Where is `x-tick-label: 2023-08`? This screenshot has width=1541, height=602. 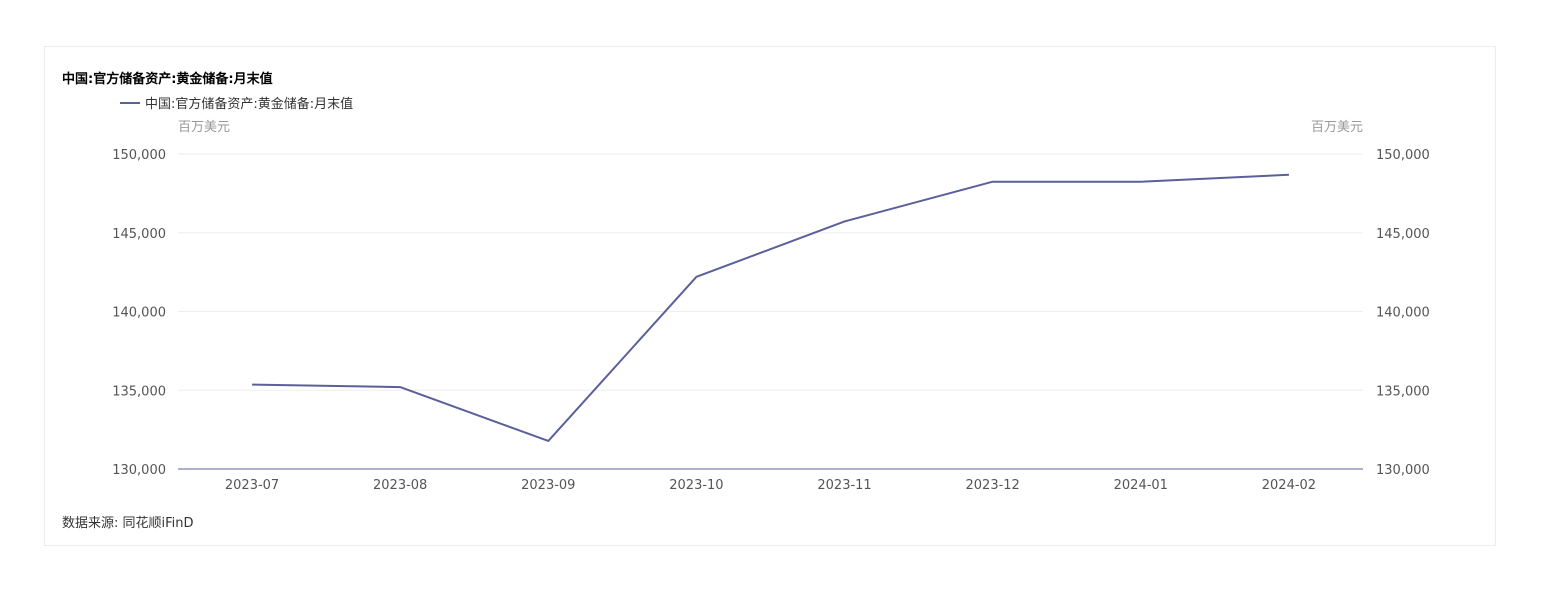
x-tick-label: 2023-08 is located at coordinates (400, 485).